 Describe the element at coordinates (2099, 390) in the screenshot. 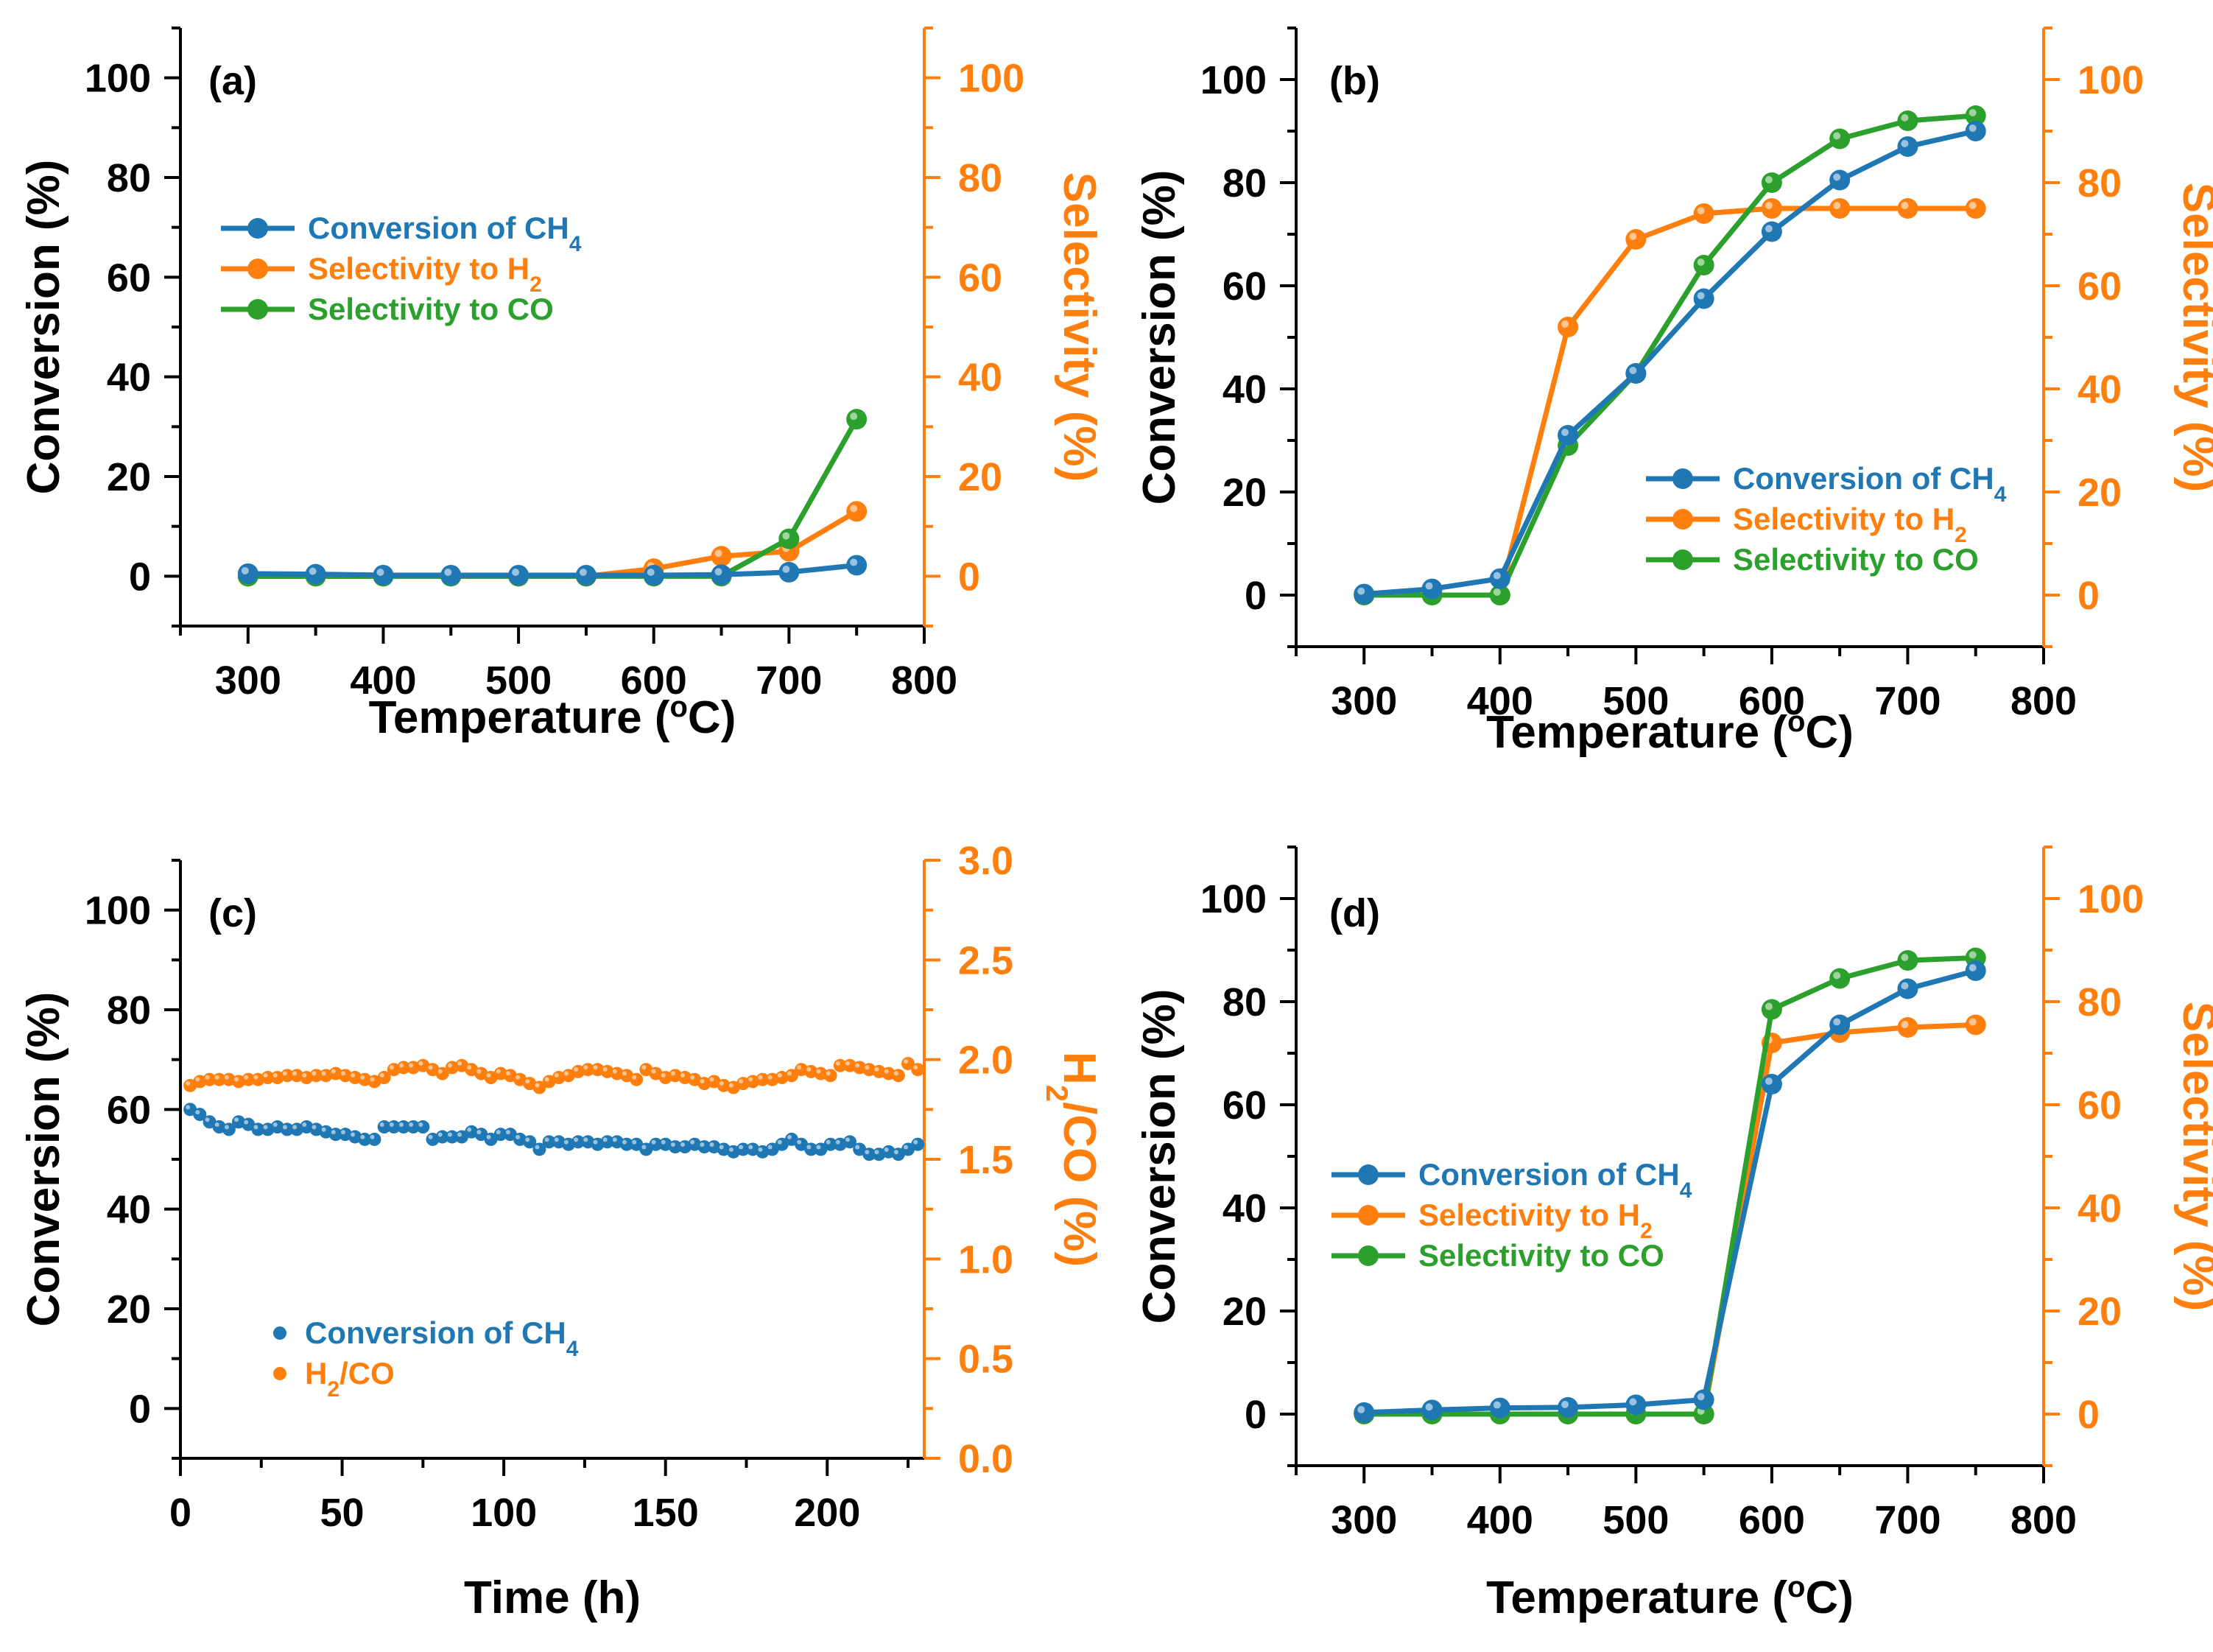

I see `y2-tick-label: 40` at that location.